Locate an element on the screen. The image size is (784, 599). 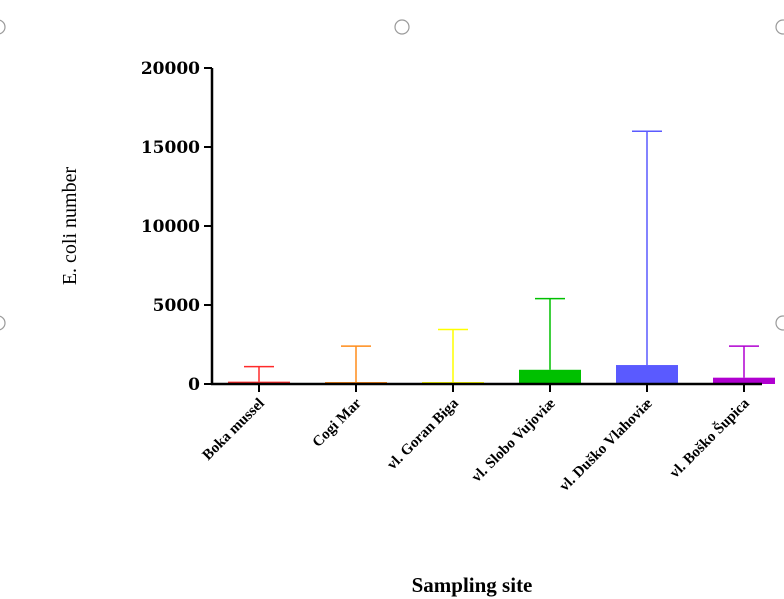
selection-handle-middle-left is located at coordinates (3, 323).